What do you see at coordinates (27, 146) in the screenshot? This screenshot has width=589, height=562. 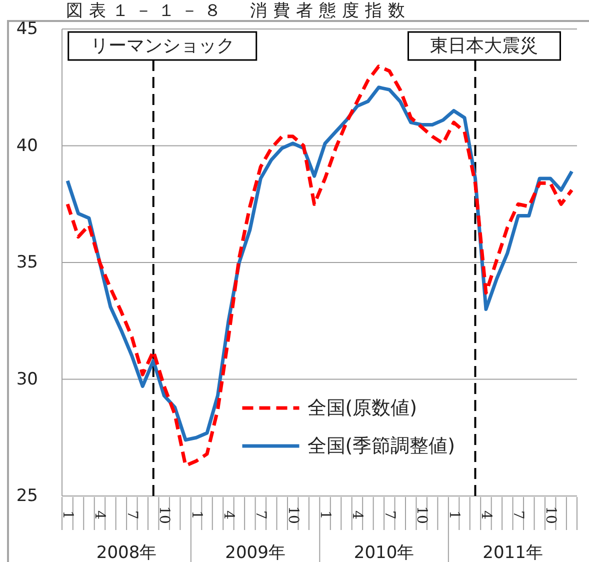 I see `y-tick-label: 40` at bounding box center [27, 146].